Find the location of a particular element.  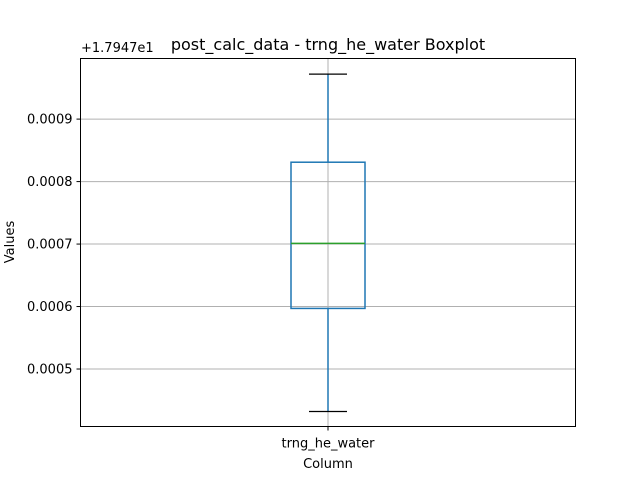

x-axis: trng_he_water is located at coordinates (329, 439).